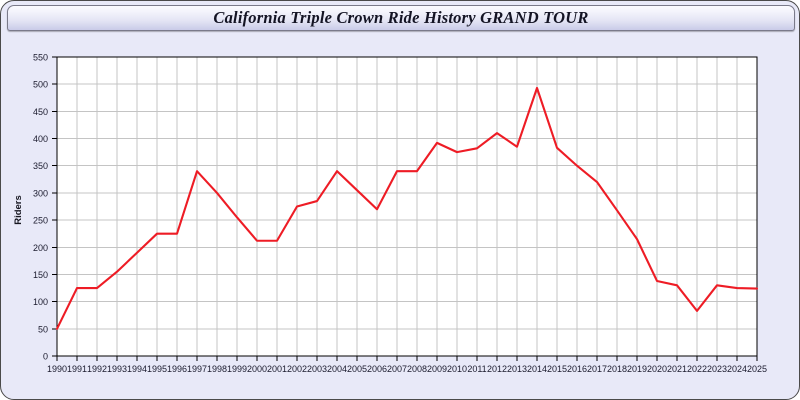 The height and width of the screenshot is (400, 800). Describe the element at coordinates (177, 369) in the screenshot. I see `x-tick-label: 1996` at that location.